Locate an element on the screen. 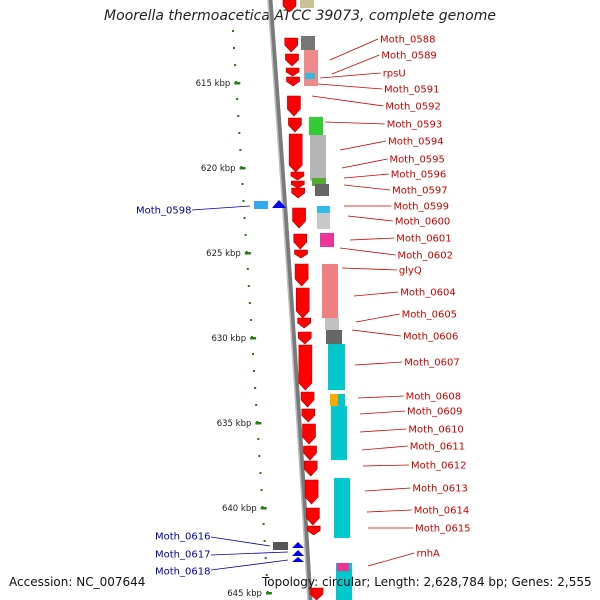  forward-gene-label: Moth_0591 is located at coordinates (411, 90).